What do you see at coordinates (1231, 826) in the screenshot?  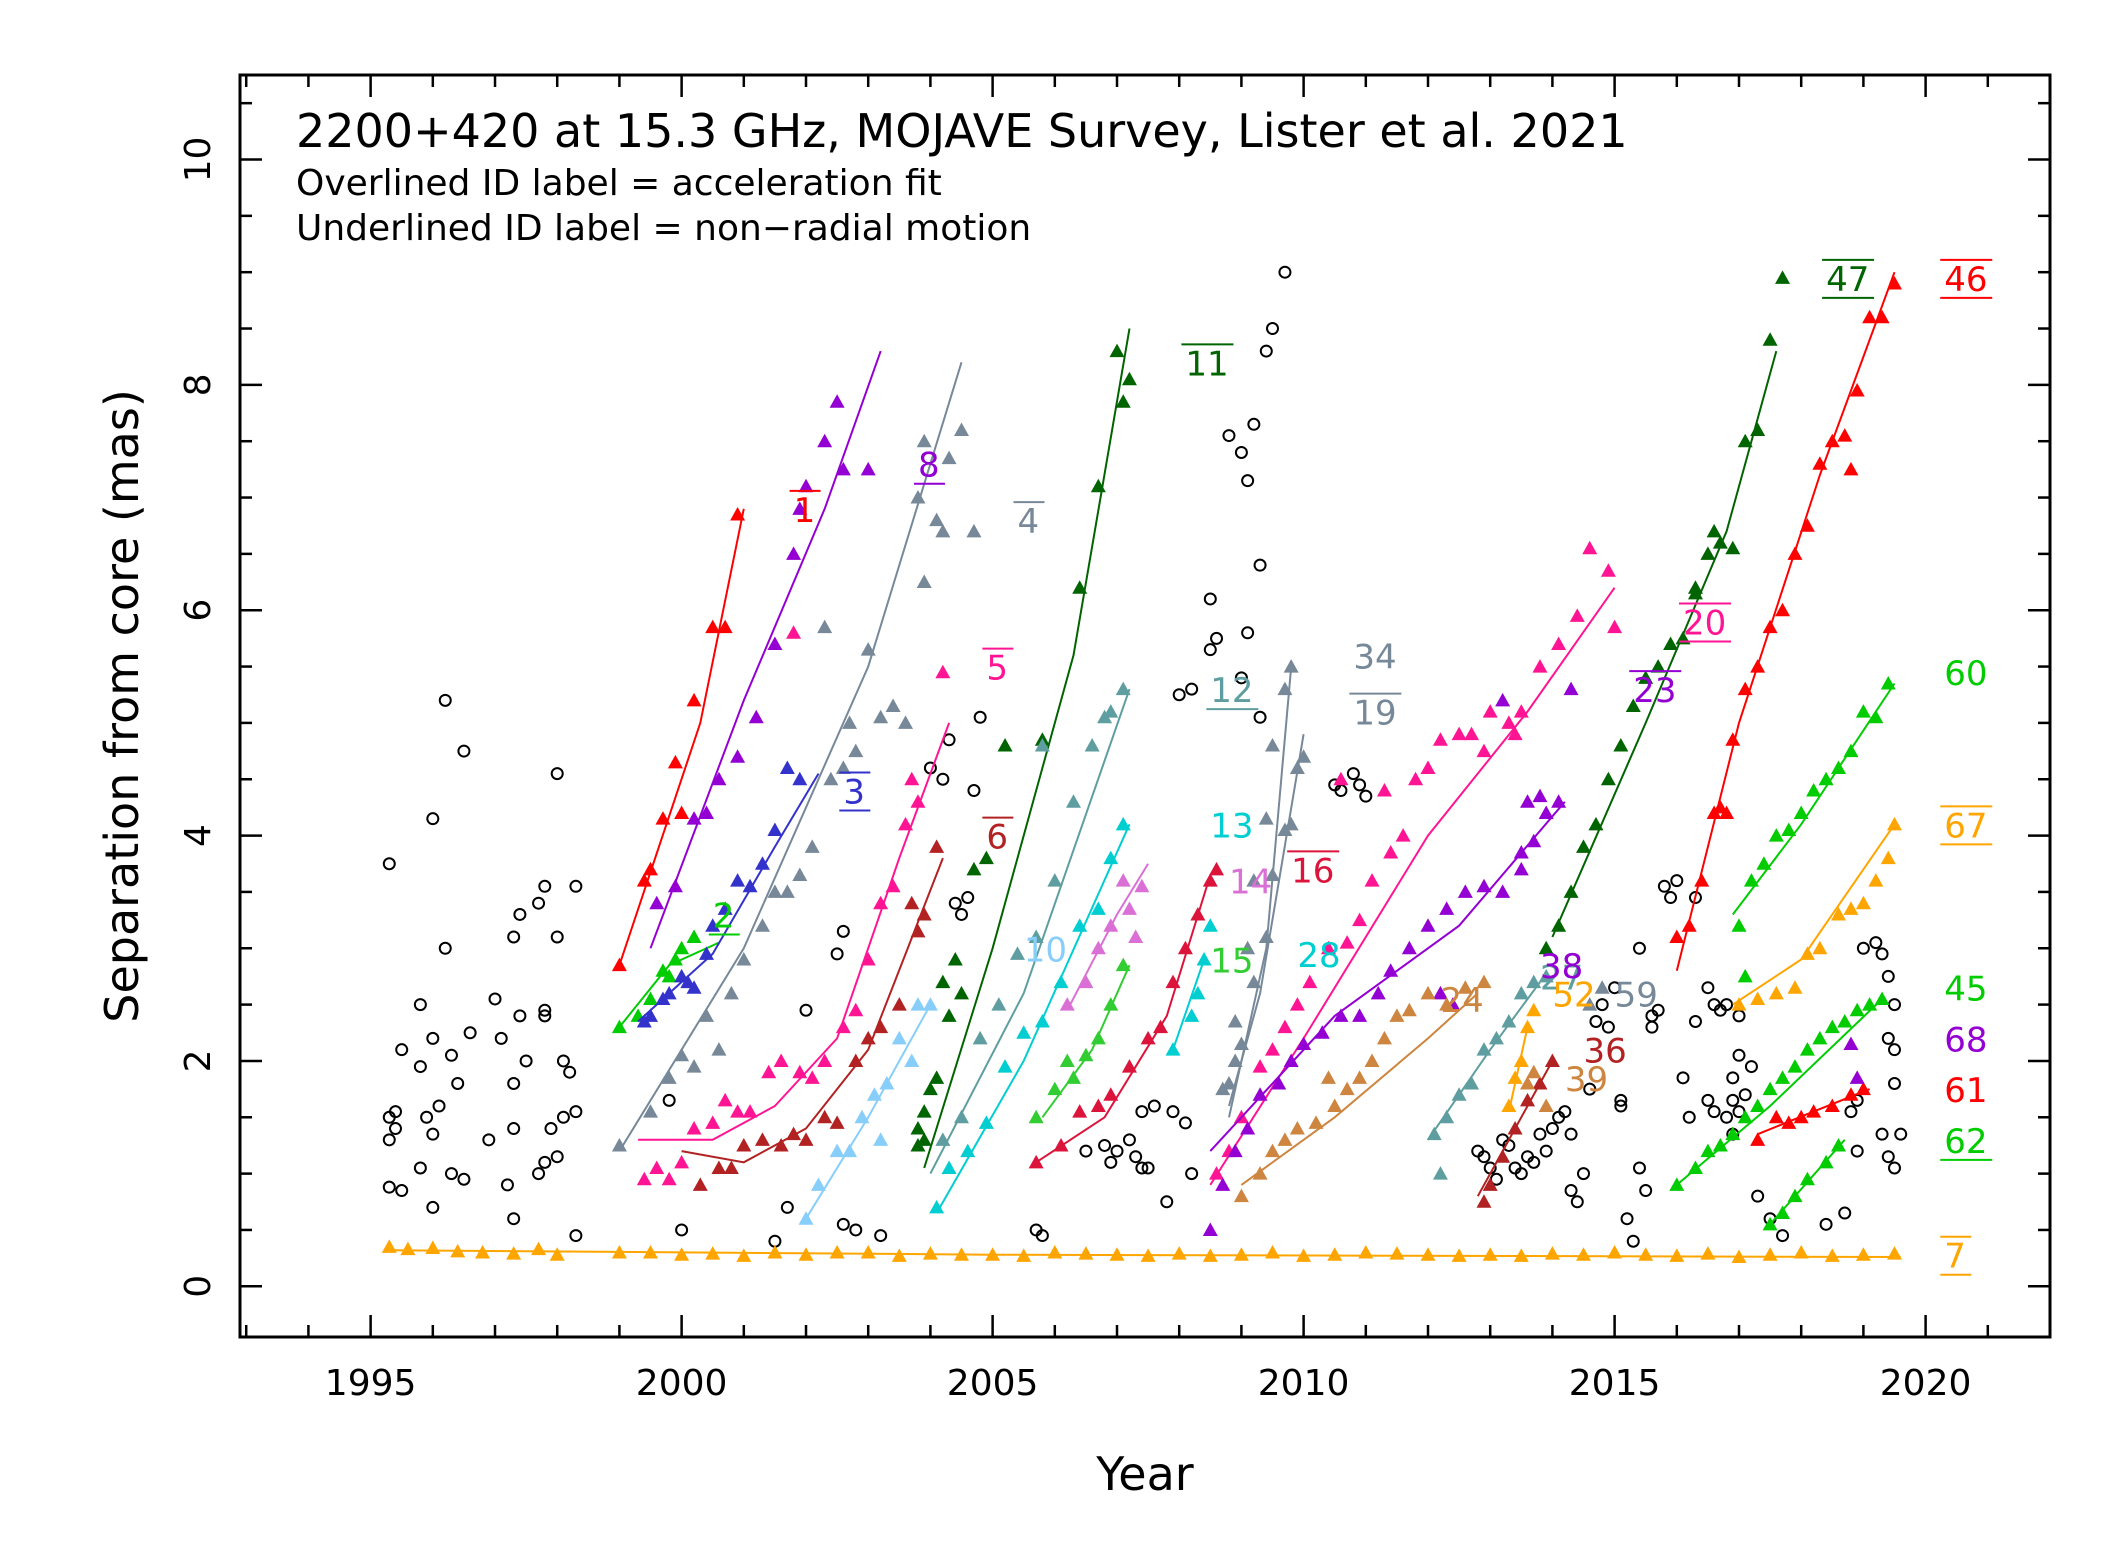 I see `component-label: 13` at bounding box center [1231, 826].